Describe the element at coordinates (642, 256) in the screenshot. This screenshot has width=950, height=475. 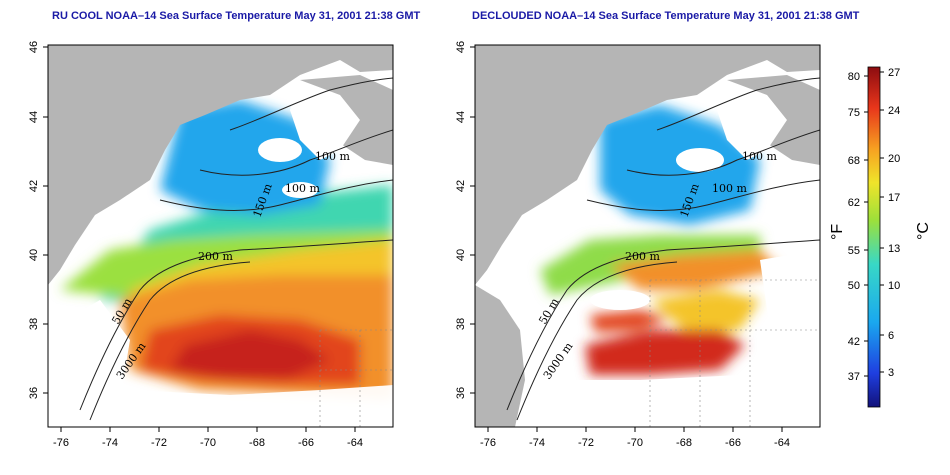
I see `right-contour-label: 200 m` at that location.